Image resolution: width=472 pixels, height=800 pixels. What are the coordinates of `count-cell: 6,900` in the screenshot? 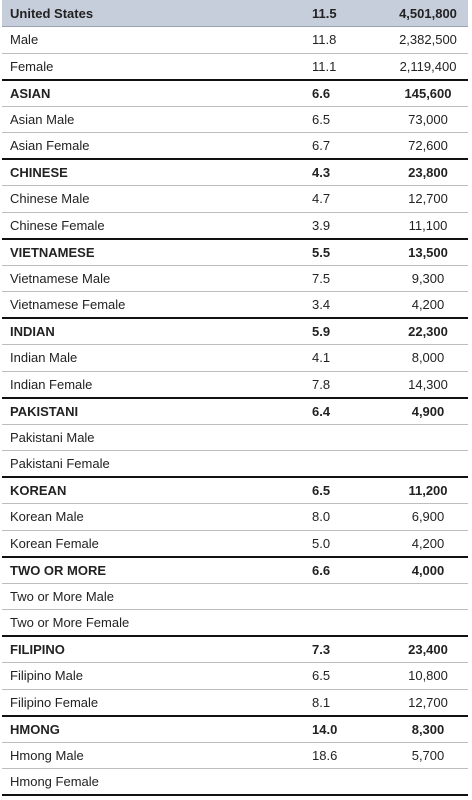 It's located at (425, 517).